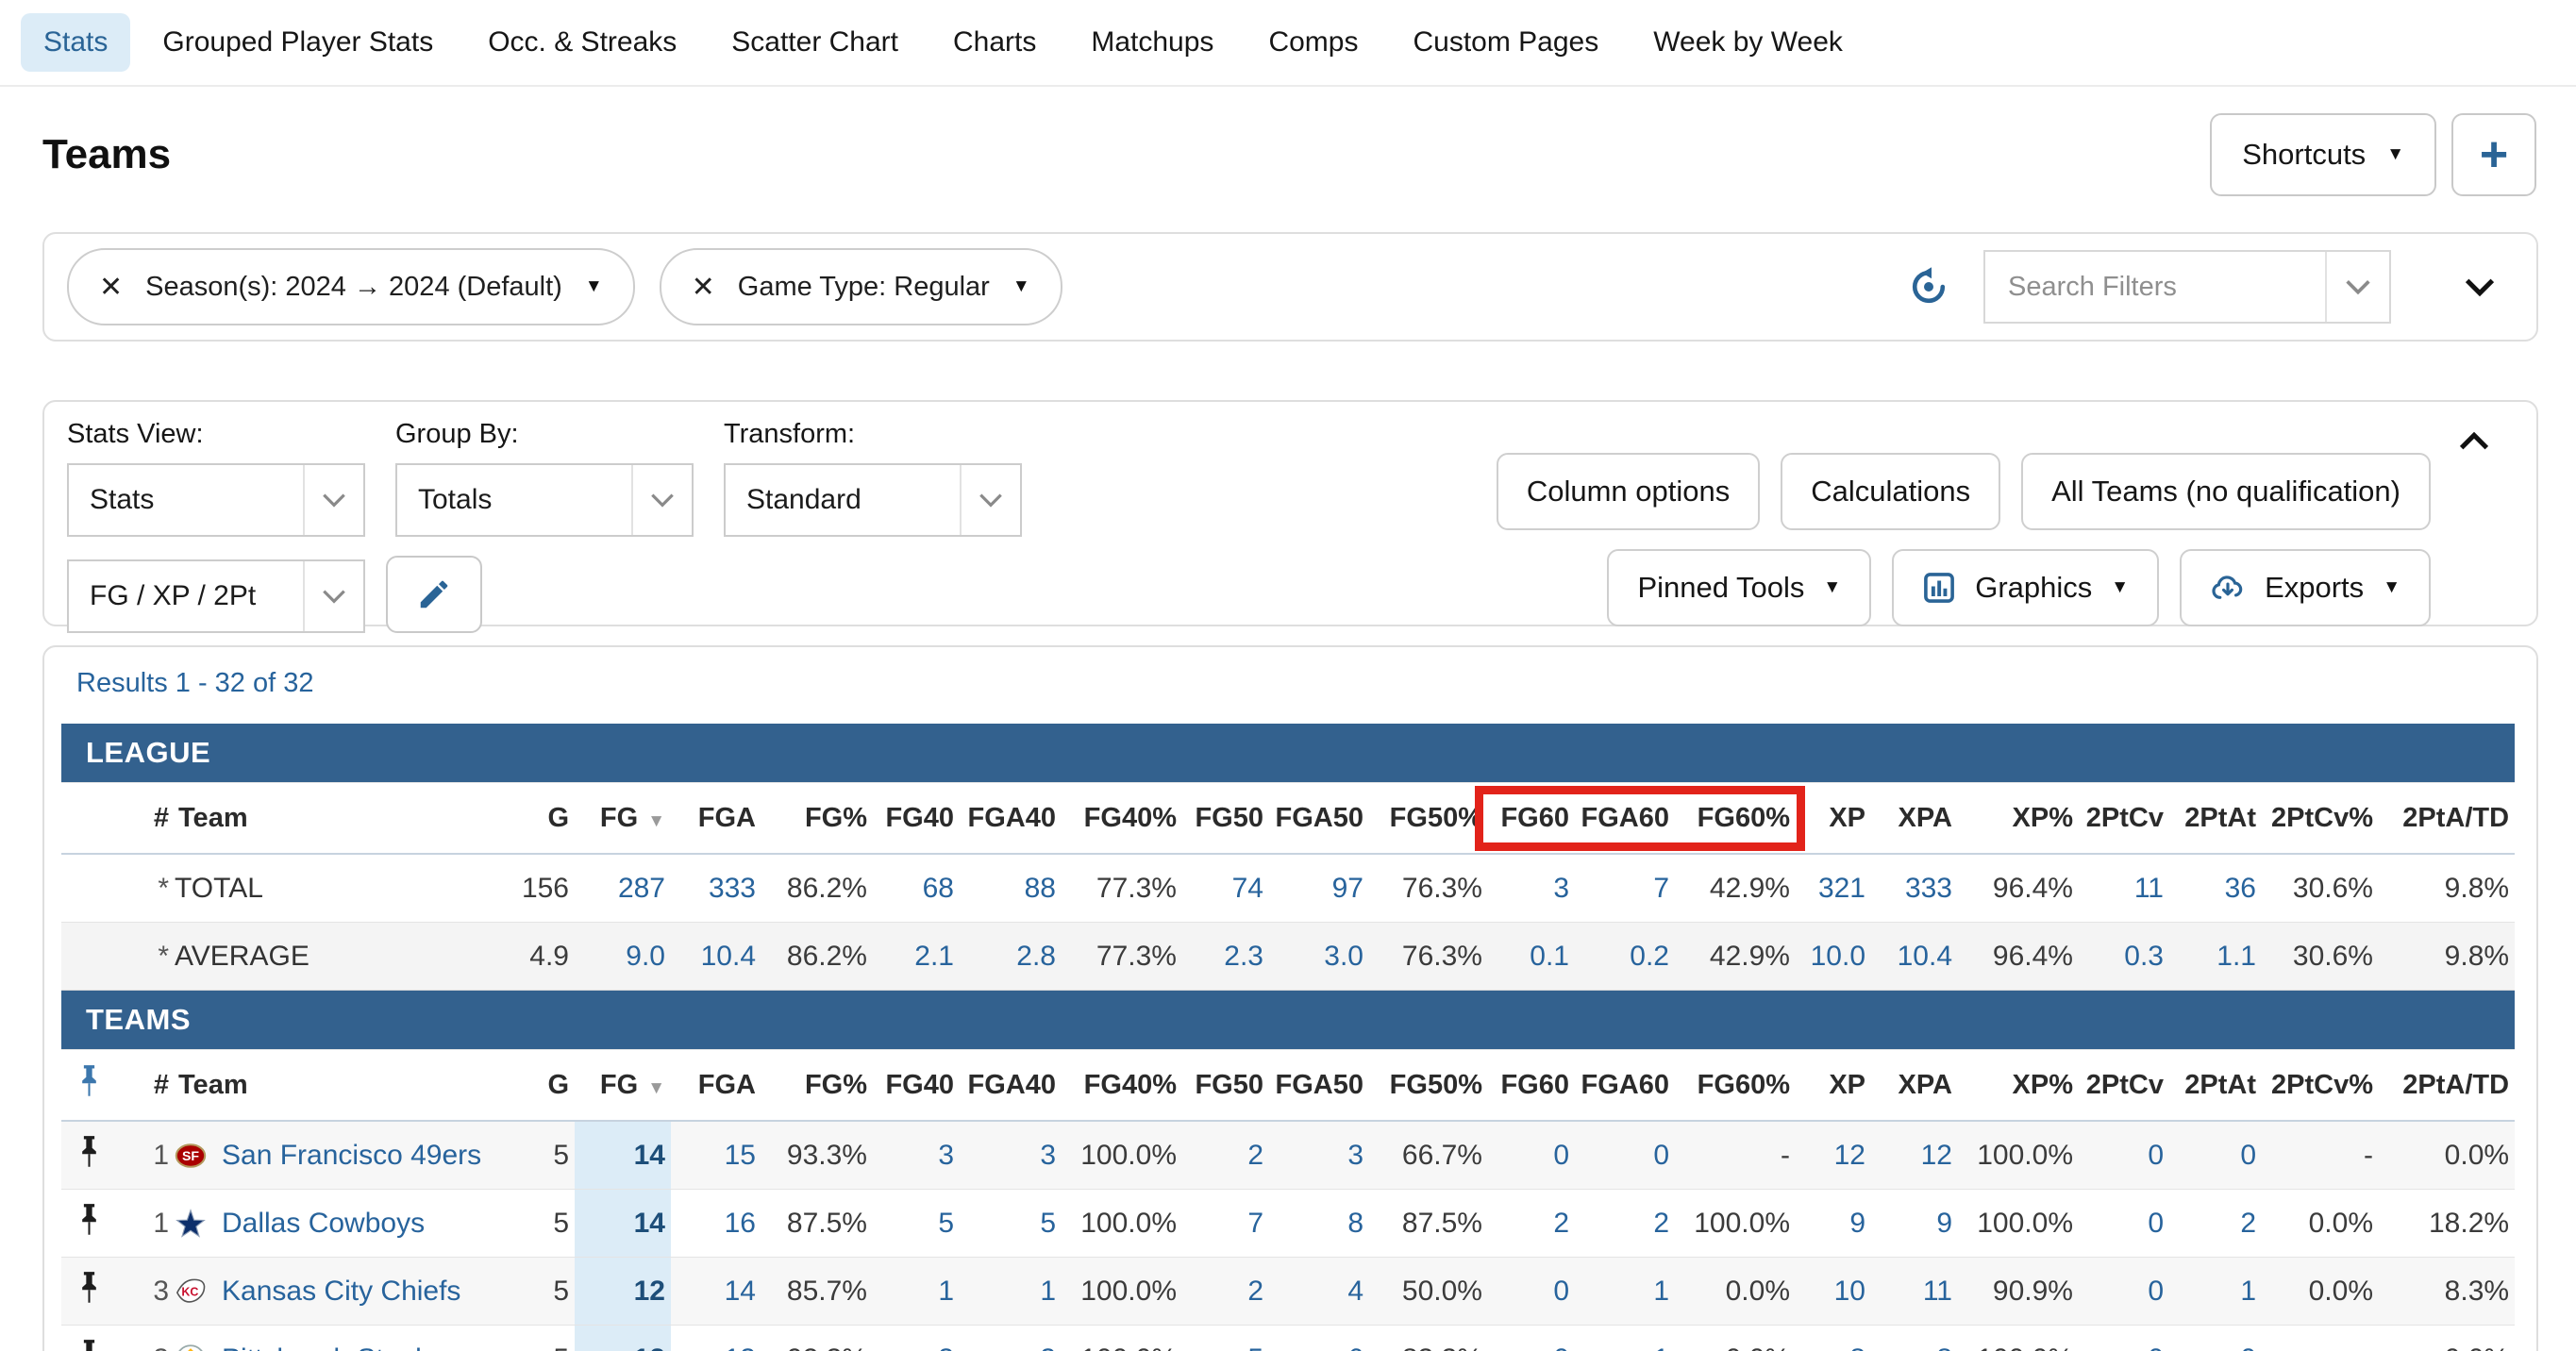 Image resolution: width=2576 pixels, height=1351 pixels. What do you see at coordinates (1122, 819) in the screenshot?
I see `column-header-fg40: FG40%` at bounding box center [1122, 819].